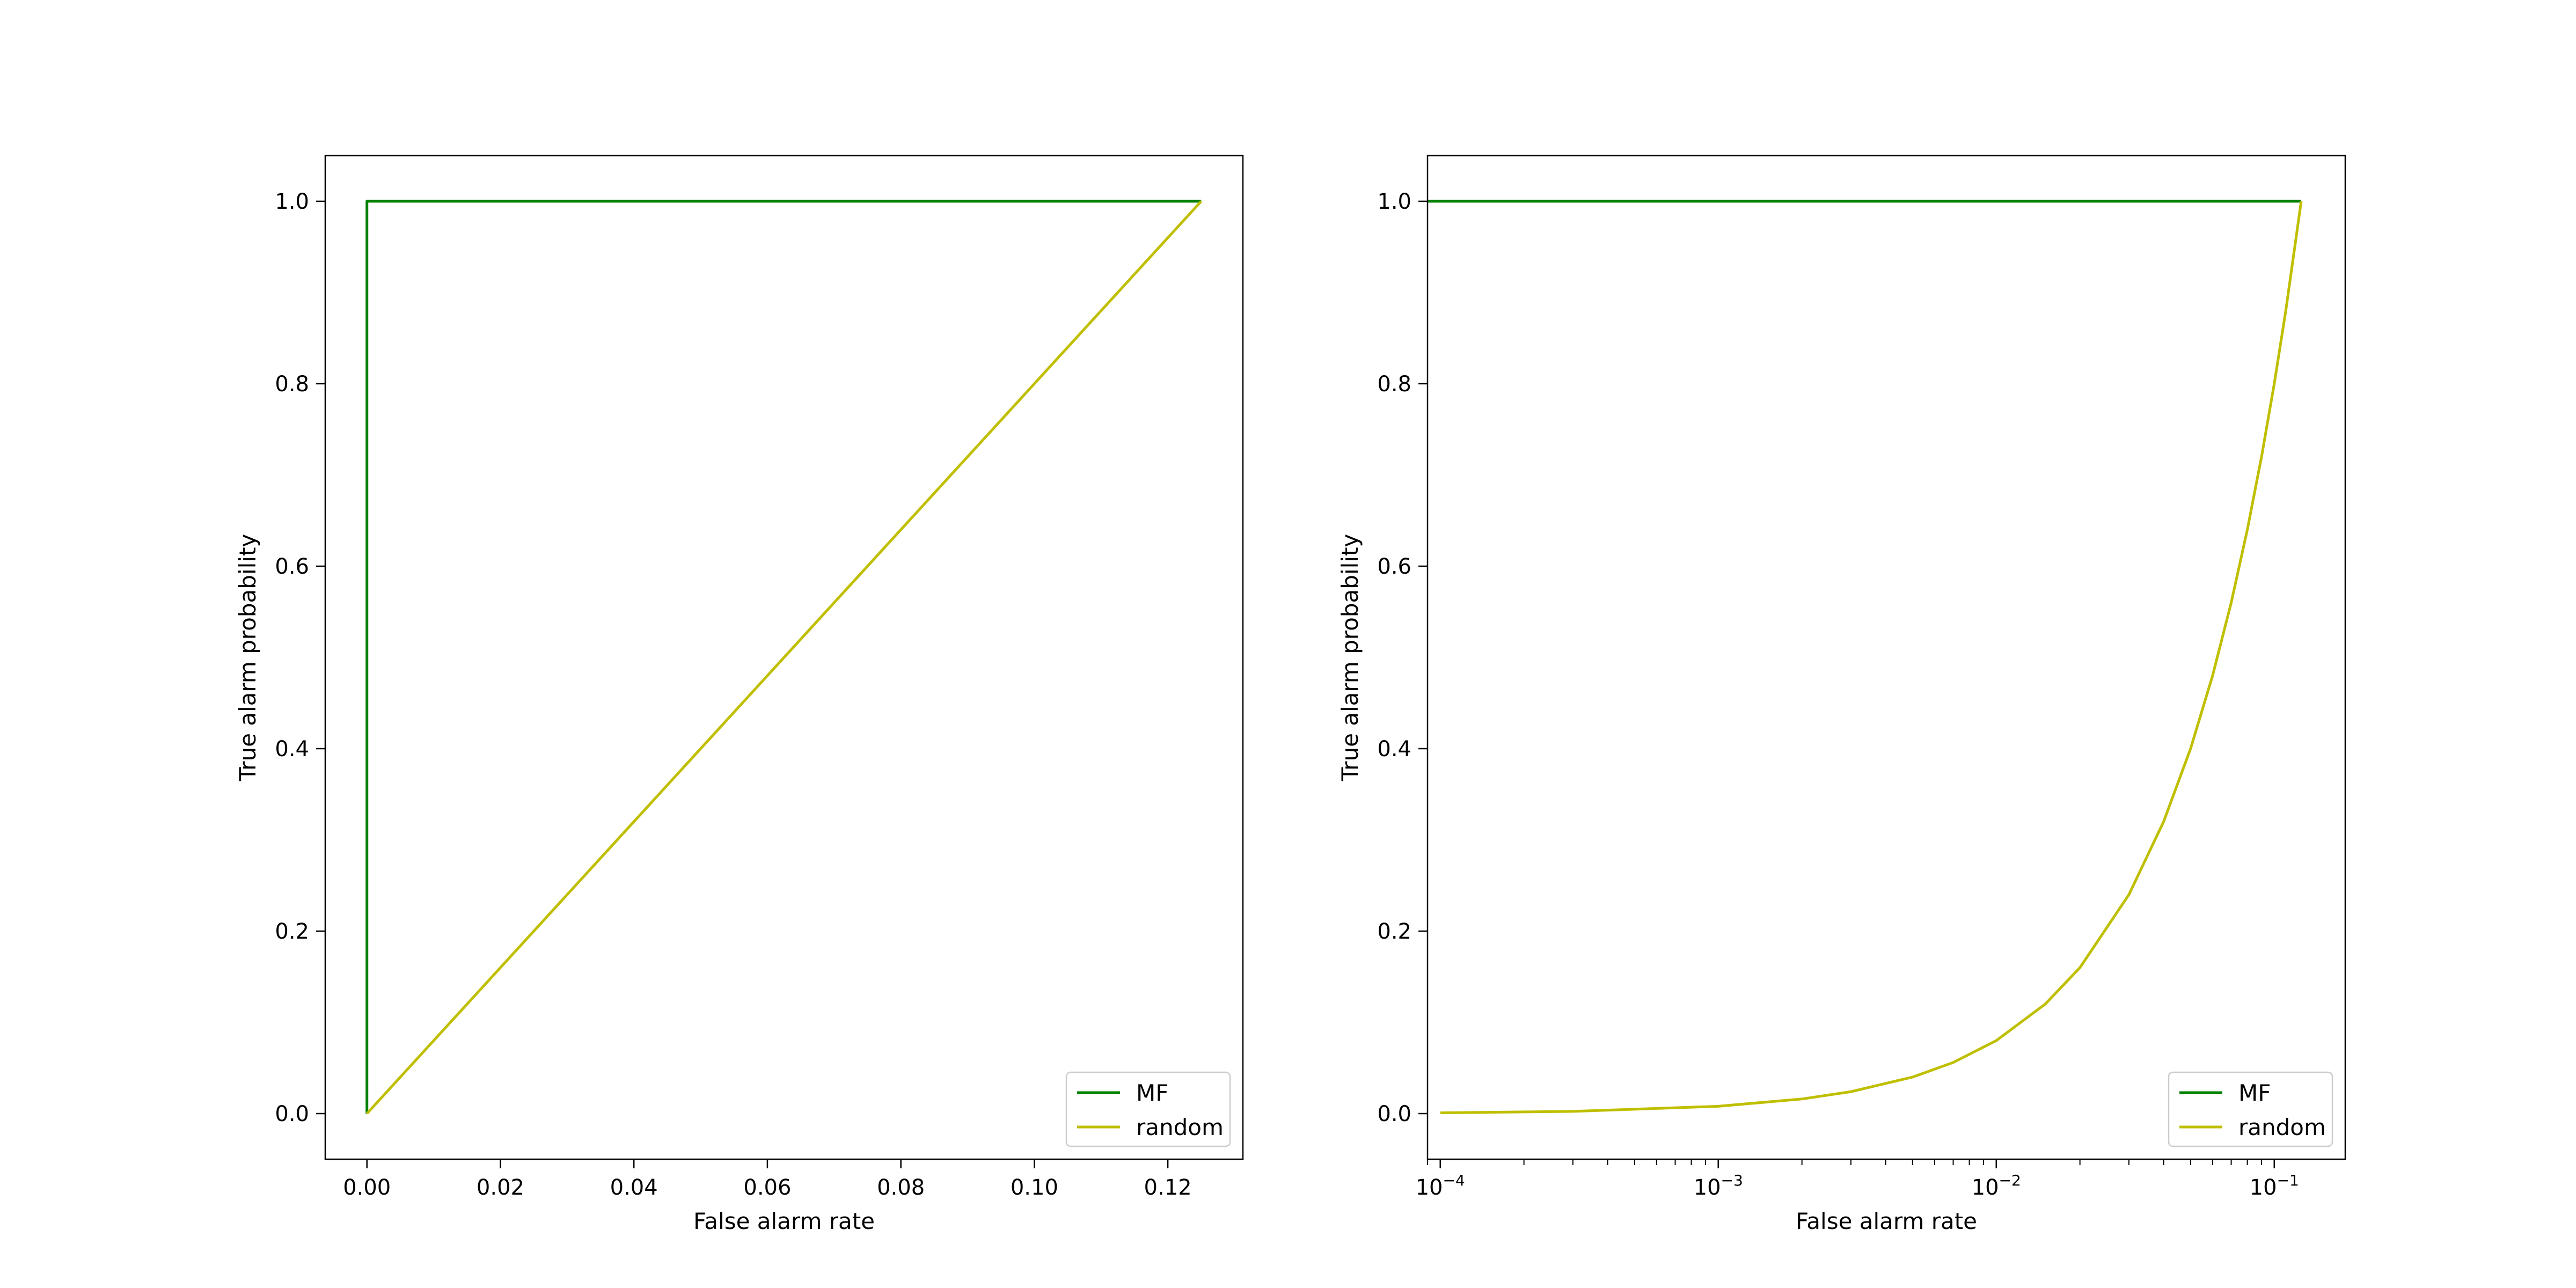 This screenshot has height=1288, width=2576. What do you see at coordinates (367, 1187) in the screenshot?
I see `x-tick-label: 0.00` at bounding box center [367, 1187].